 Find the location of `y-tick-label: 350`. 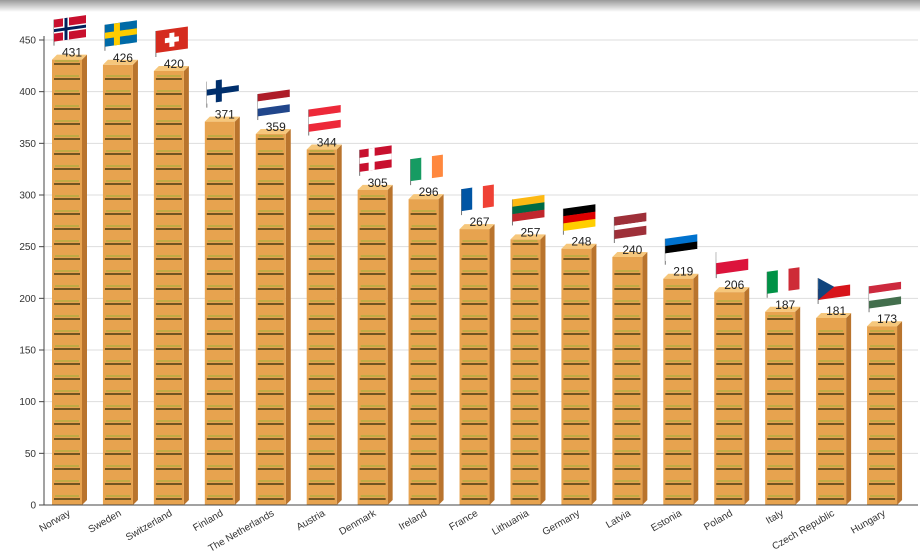

y-tick-label: 350 is located at coordinates (27, 144).